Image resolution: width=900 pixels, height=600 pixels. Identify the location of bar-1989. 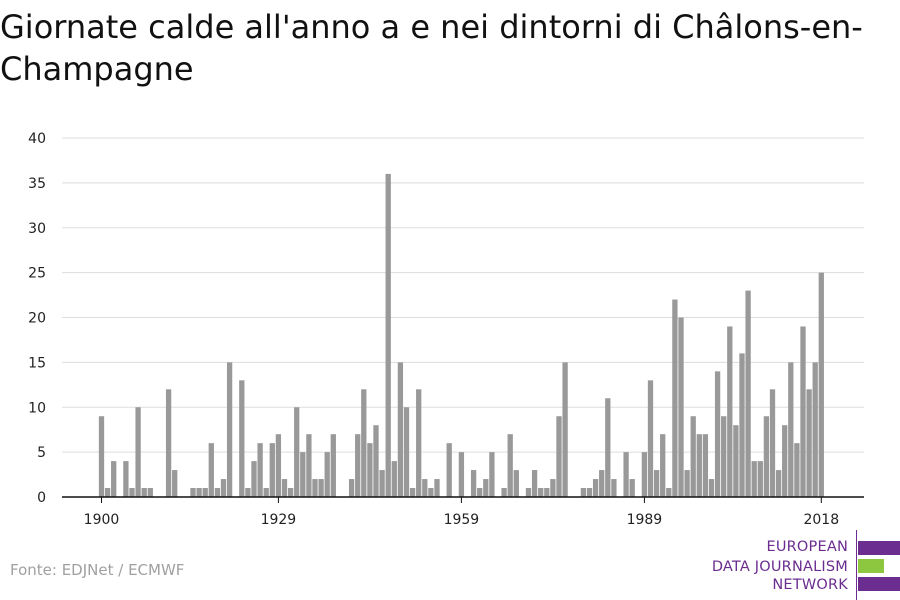
(644, 475).